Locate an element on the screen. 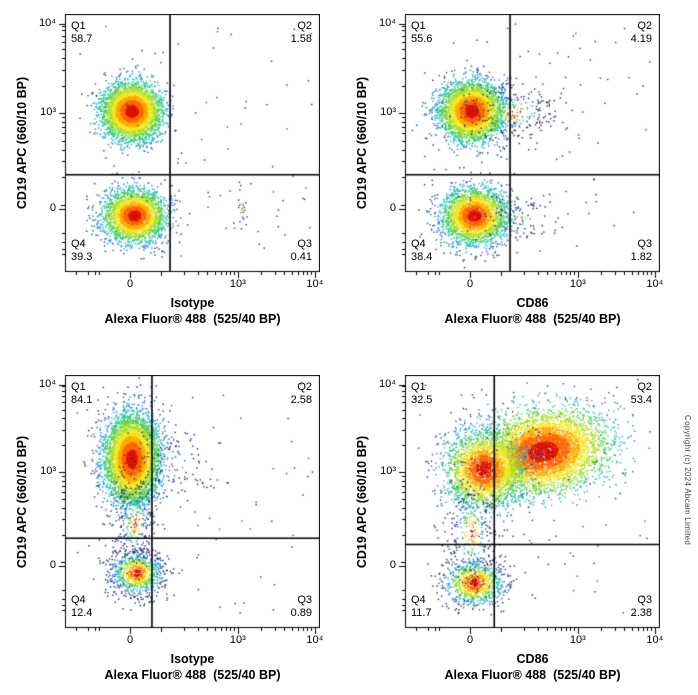 The image size is (698, 695). quadrant-q3-value: 0.41 is located at coordinates (301, 257).